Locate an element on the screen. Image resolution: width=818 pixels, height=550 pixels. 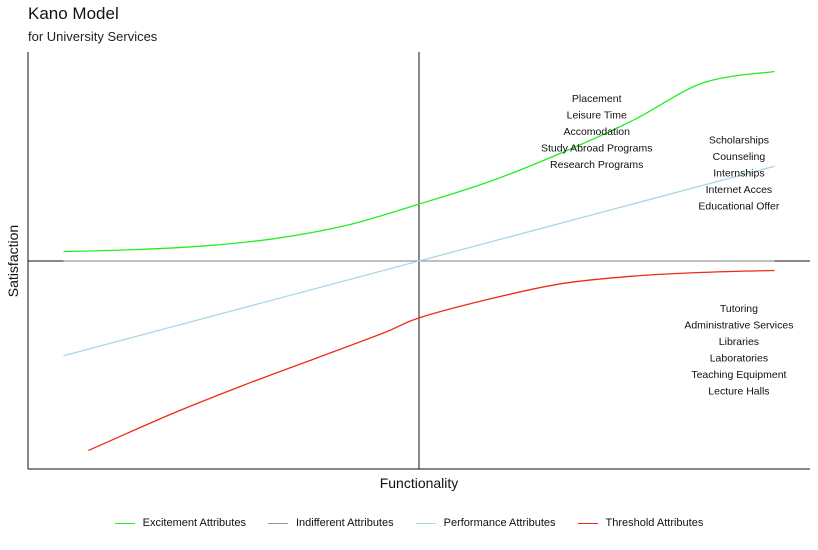
legend-item: Indifferent Attributes is located at coordinates (330, 523).